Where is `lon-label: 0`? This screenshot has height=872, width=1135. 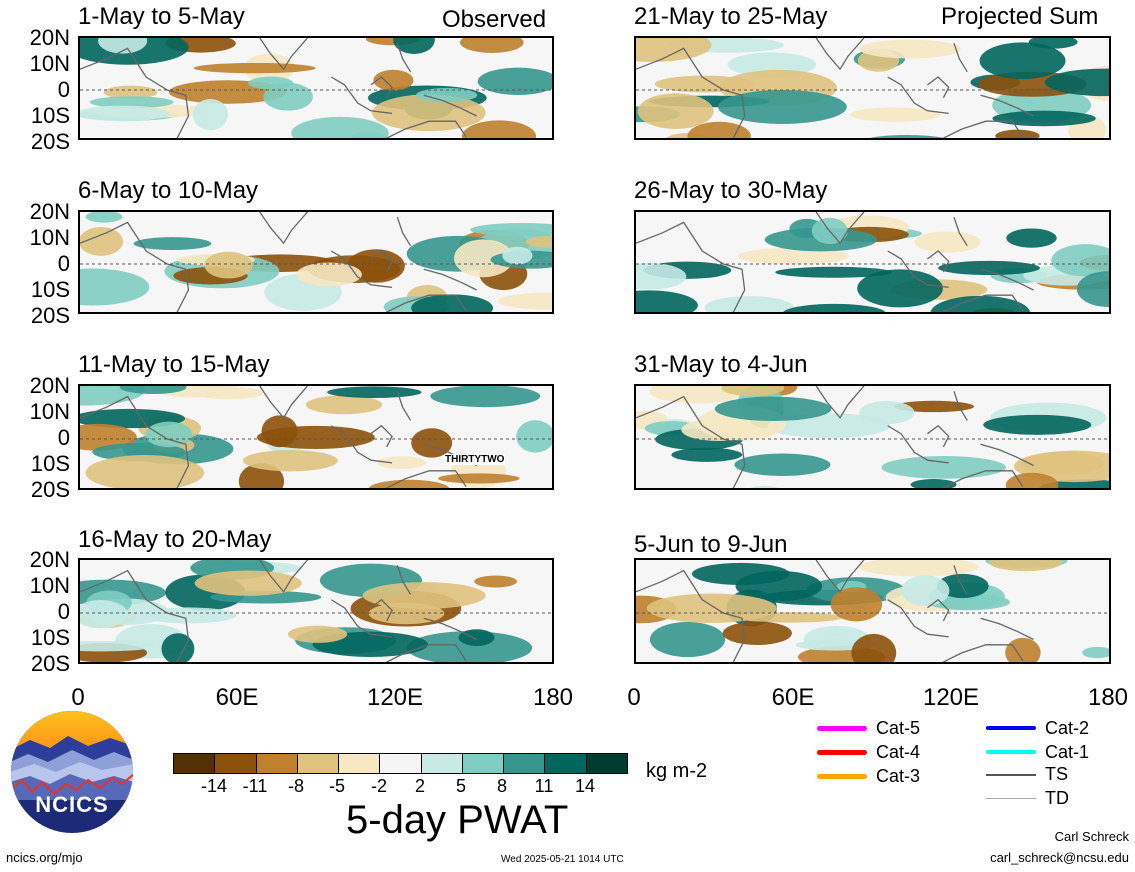 lon-label: 0 is located at coordinates (78, 697).